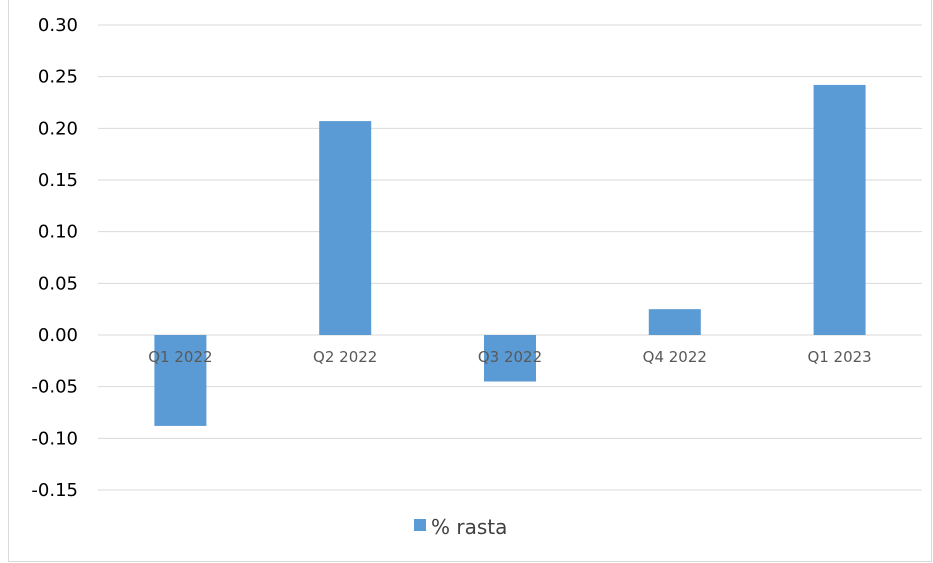 The height and width of the screenshot is (563, 933). I want to click on y-tick-label: 0.15, so click(58, 180).